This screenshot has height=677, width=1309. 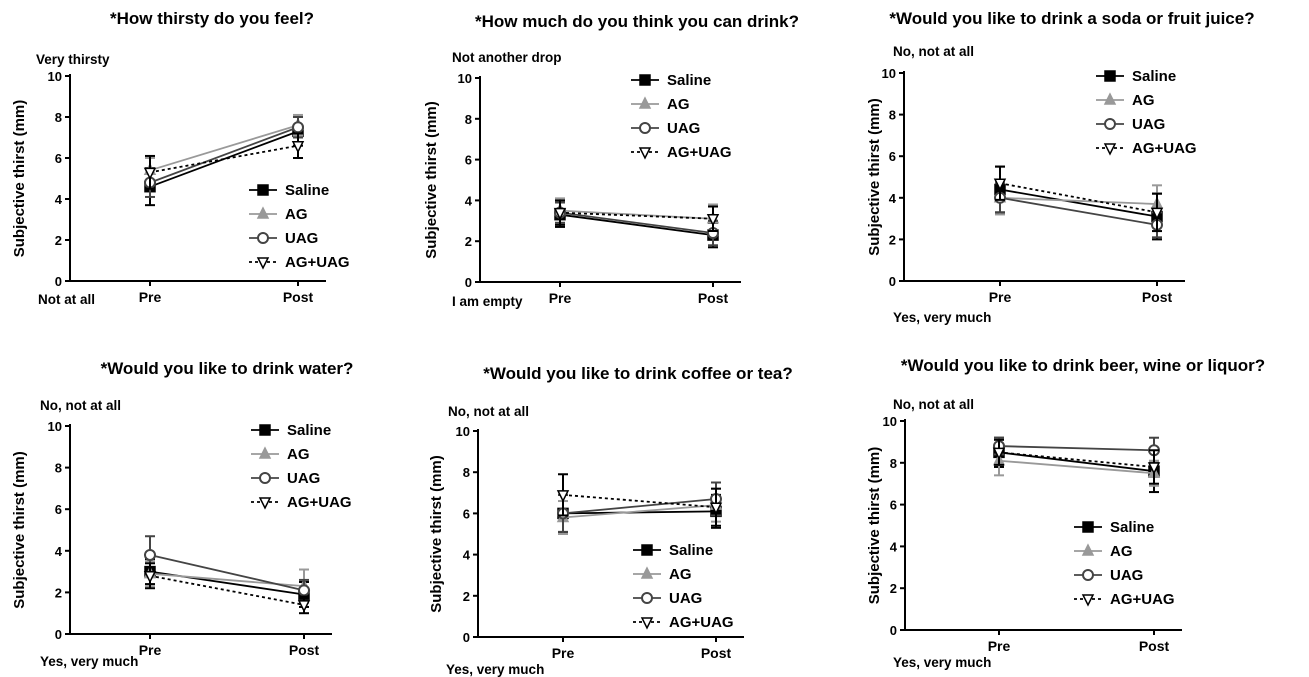 What do you see at coordinates (73, 59) in the screenshot?
I see `top-anchor-label: Very thirsty` at bounding box center [73, 59].